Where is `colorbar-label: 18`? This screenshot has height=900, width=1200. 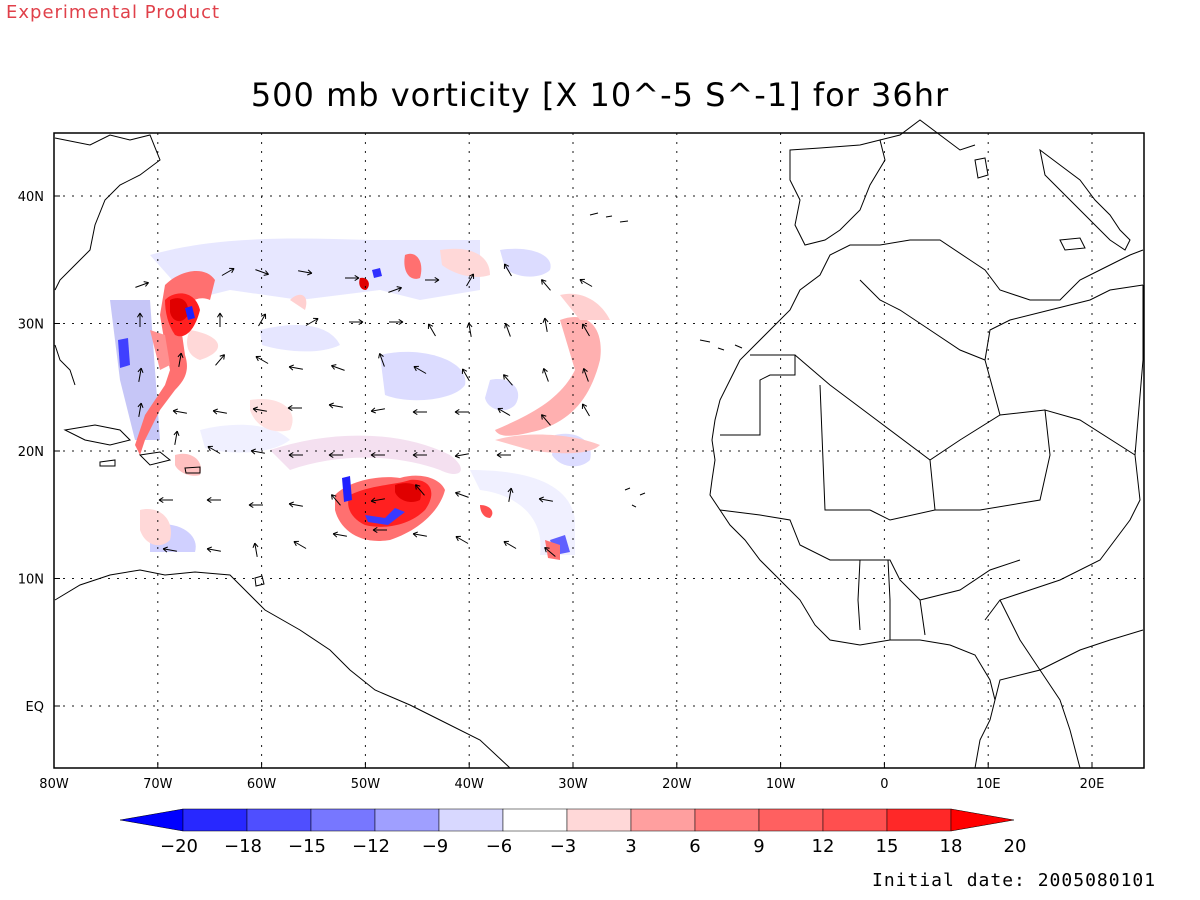 colorbar-label: 18 is located at coordinates (951, 846).